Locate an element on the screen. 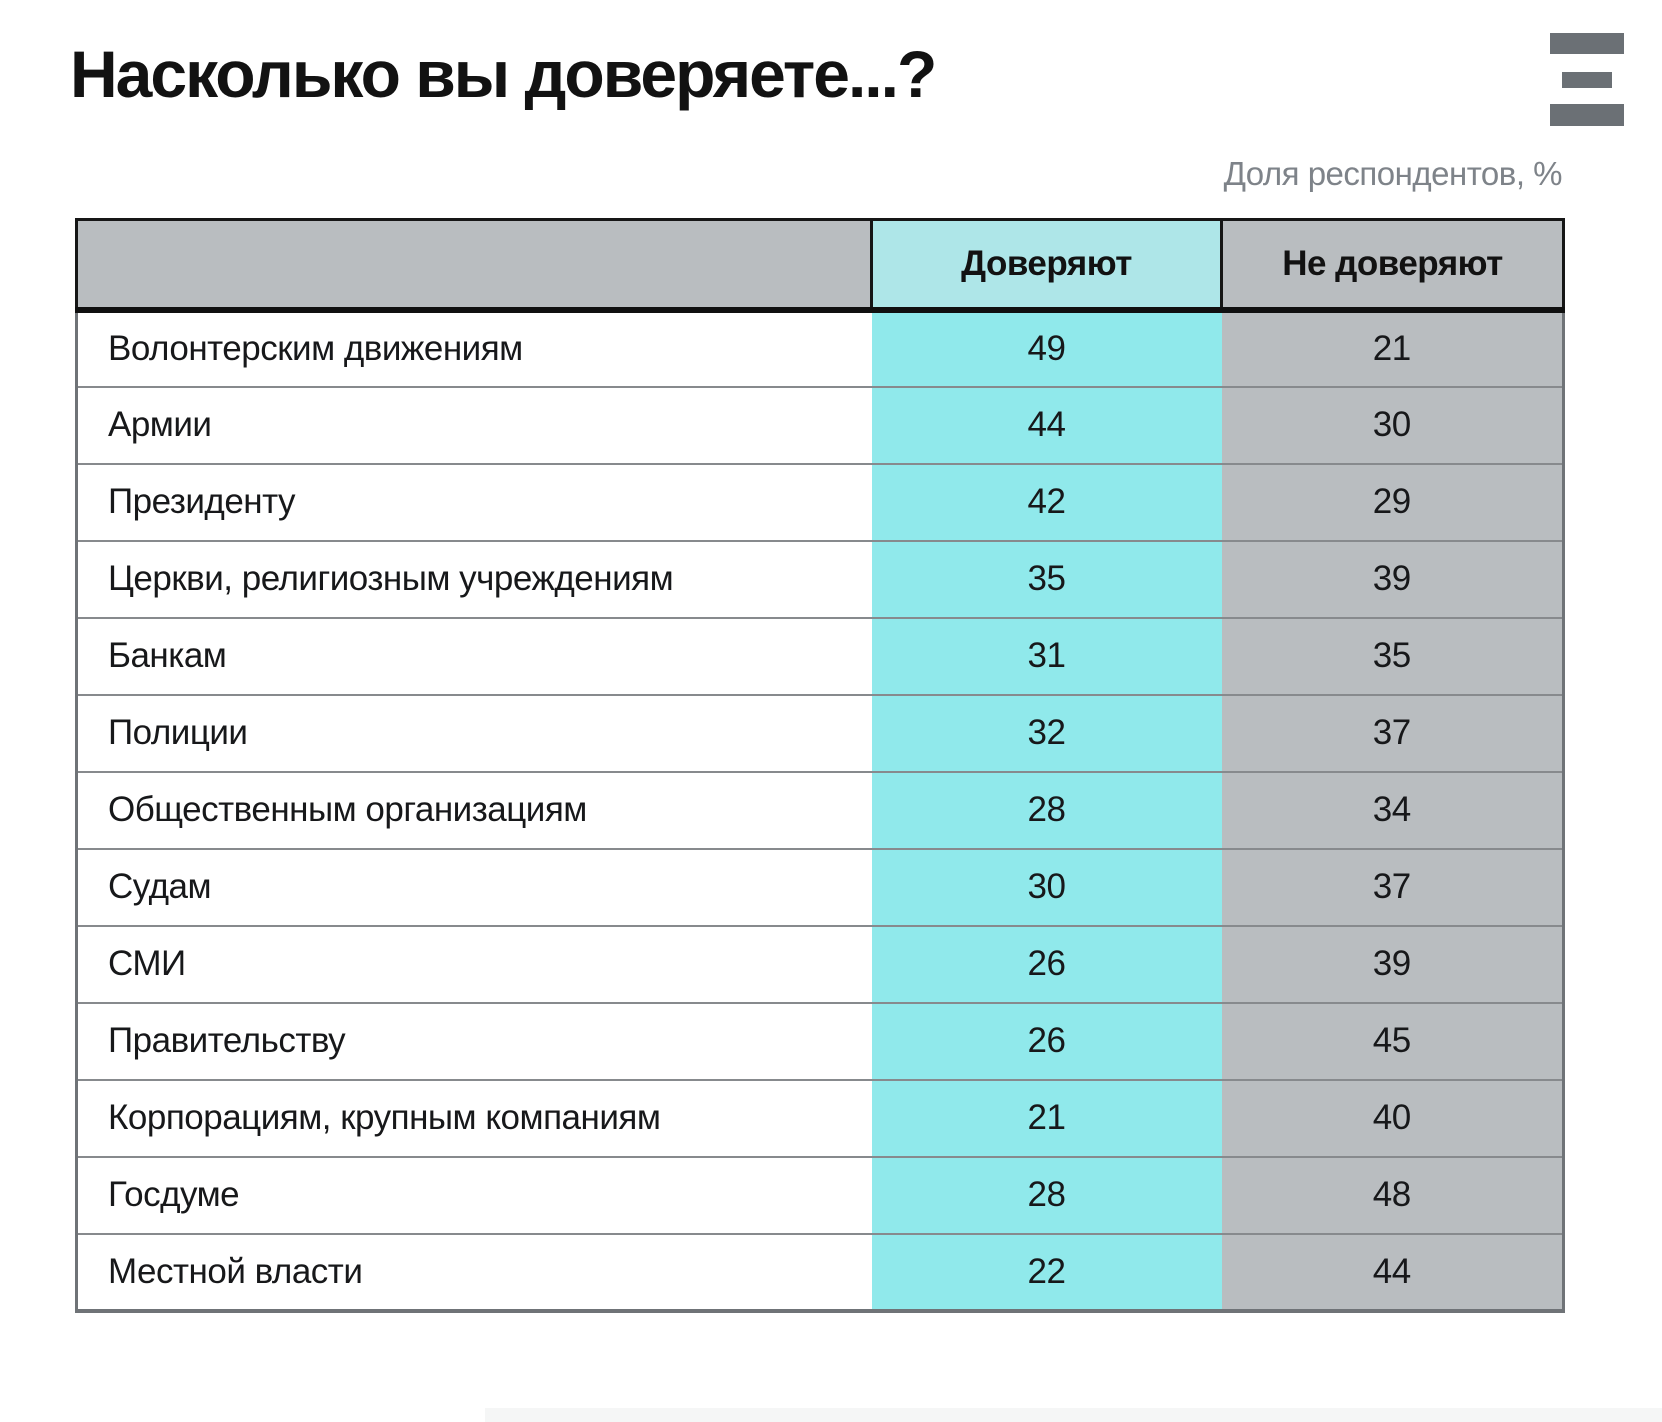 The height and width of the screenshot is (1422, 1662). table-row: Полиции 32 37 is located at coordinates (820, 732).